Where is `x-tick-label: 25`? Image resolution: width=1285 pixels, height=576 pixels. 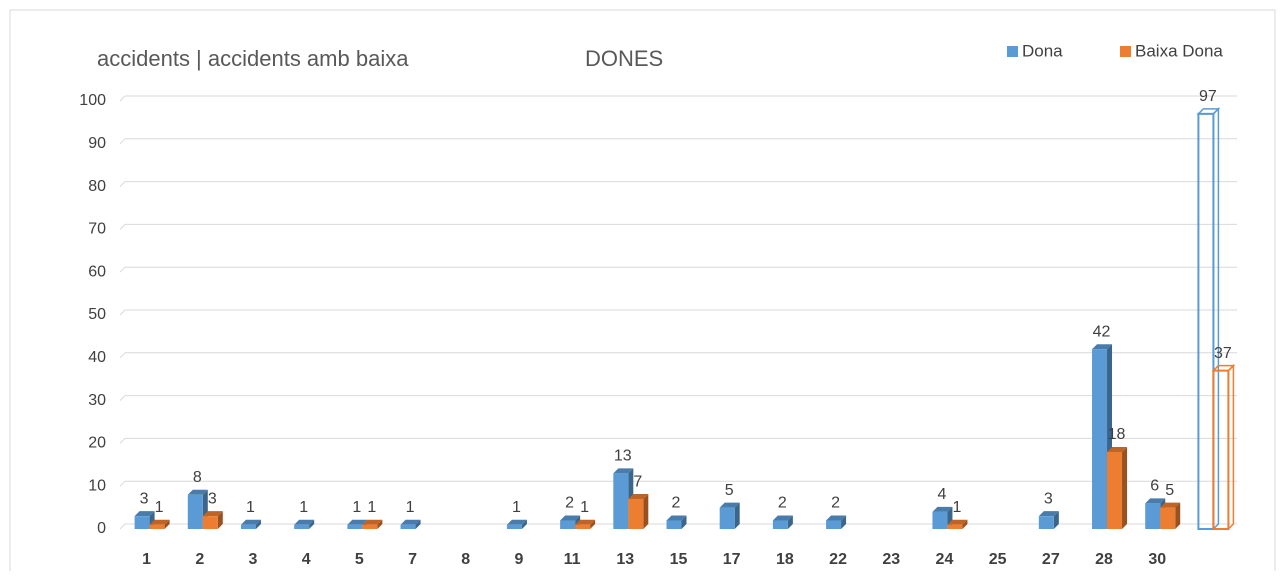
x-tick-label: 25 is located at coordinates (998, 559).